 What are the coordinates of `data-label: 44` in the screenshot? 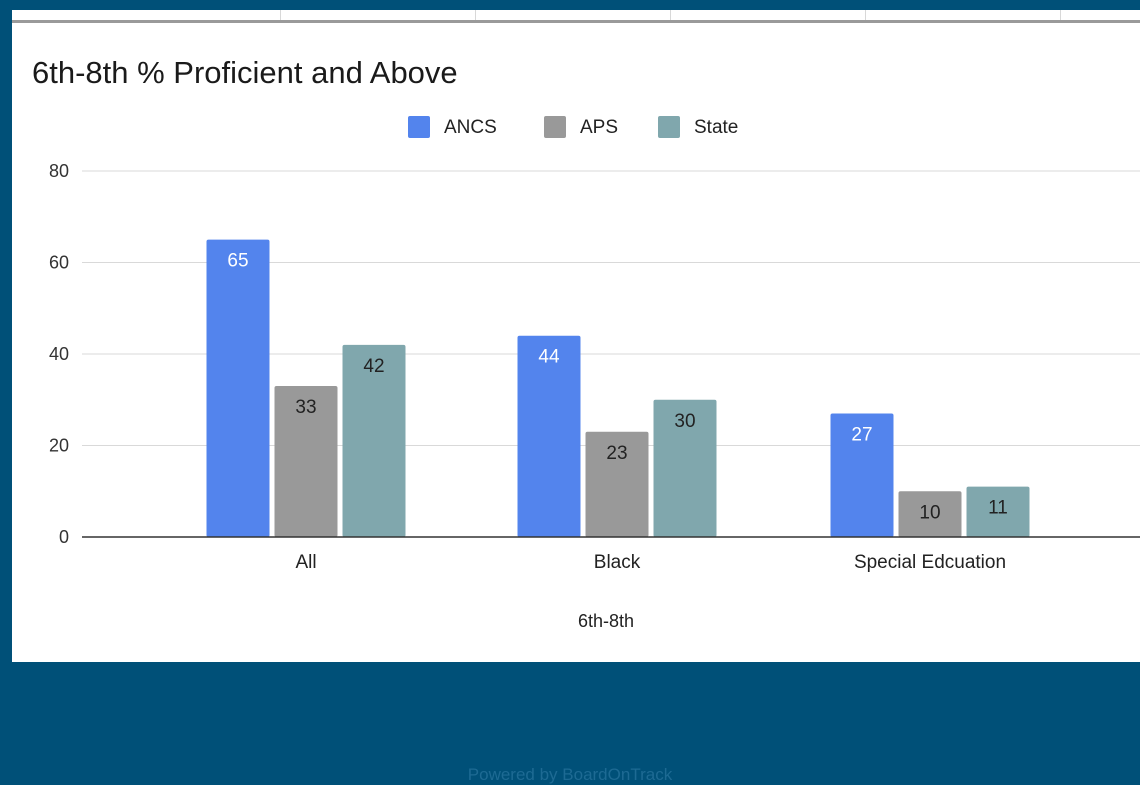 It's located at (549, 357).